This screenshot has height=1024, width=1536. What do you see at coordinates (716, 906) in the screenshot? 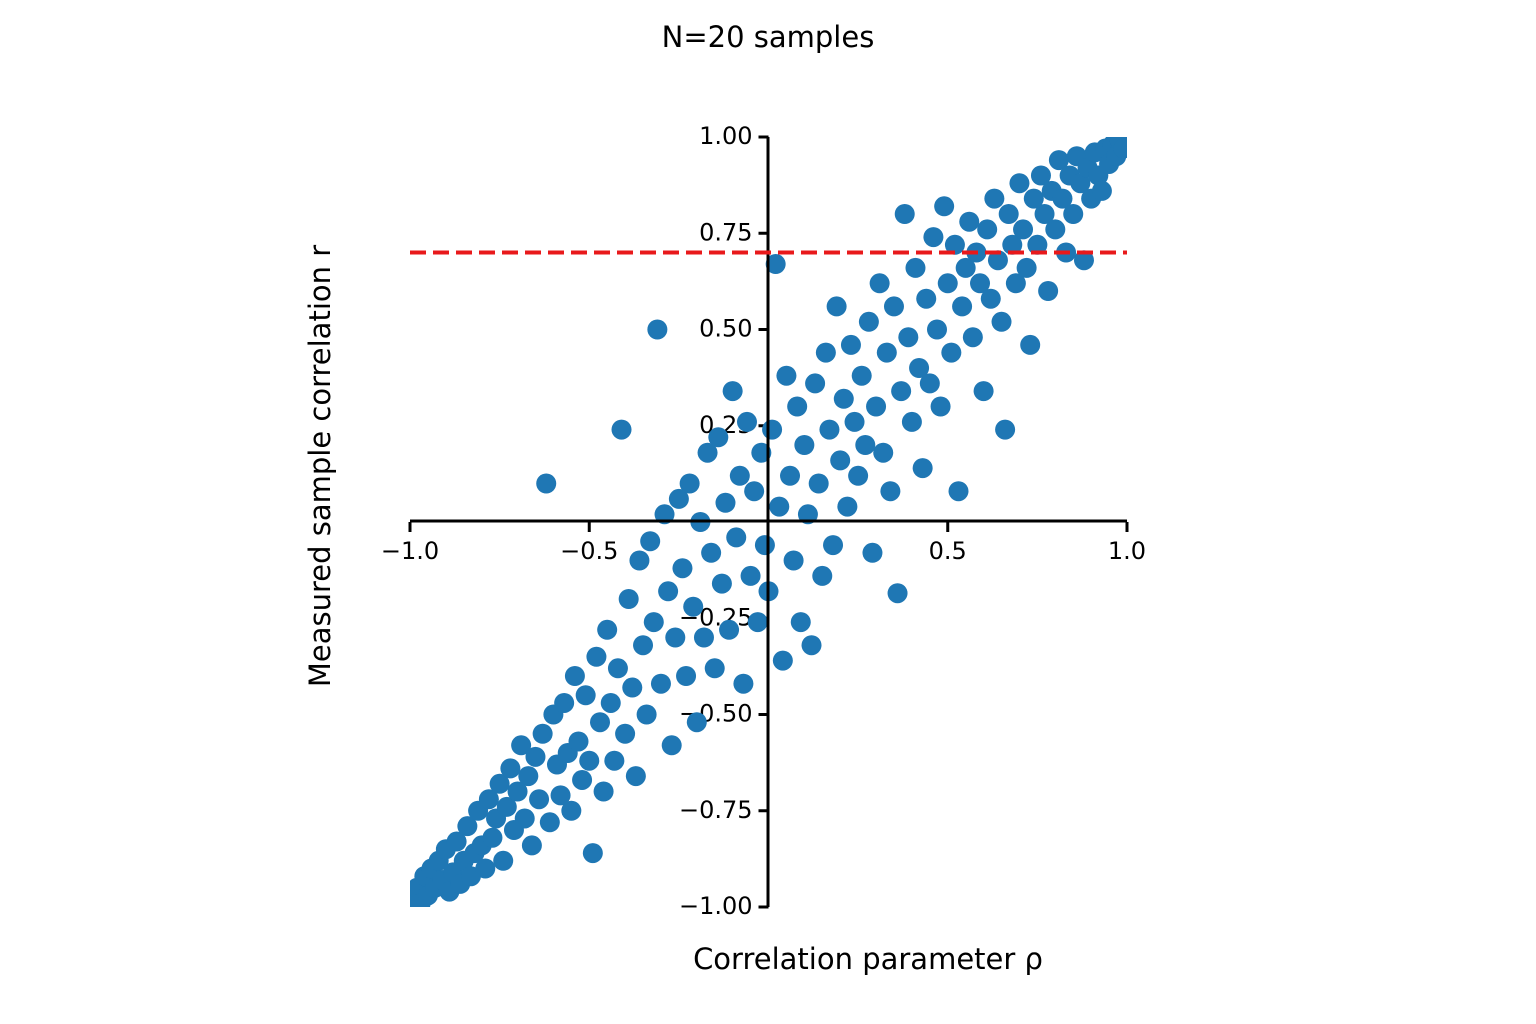
I see `y-tick-label: −1.00` at bounding box center [716, 906].